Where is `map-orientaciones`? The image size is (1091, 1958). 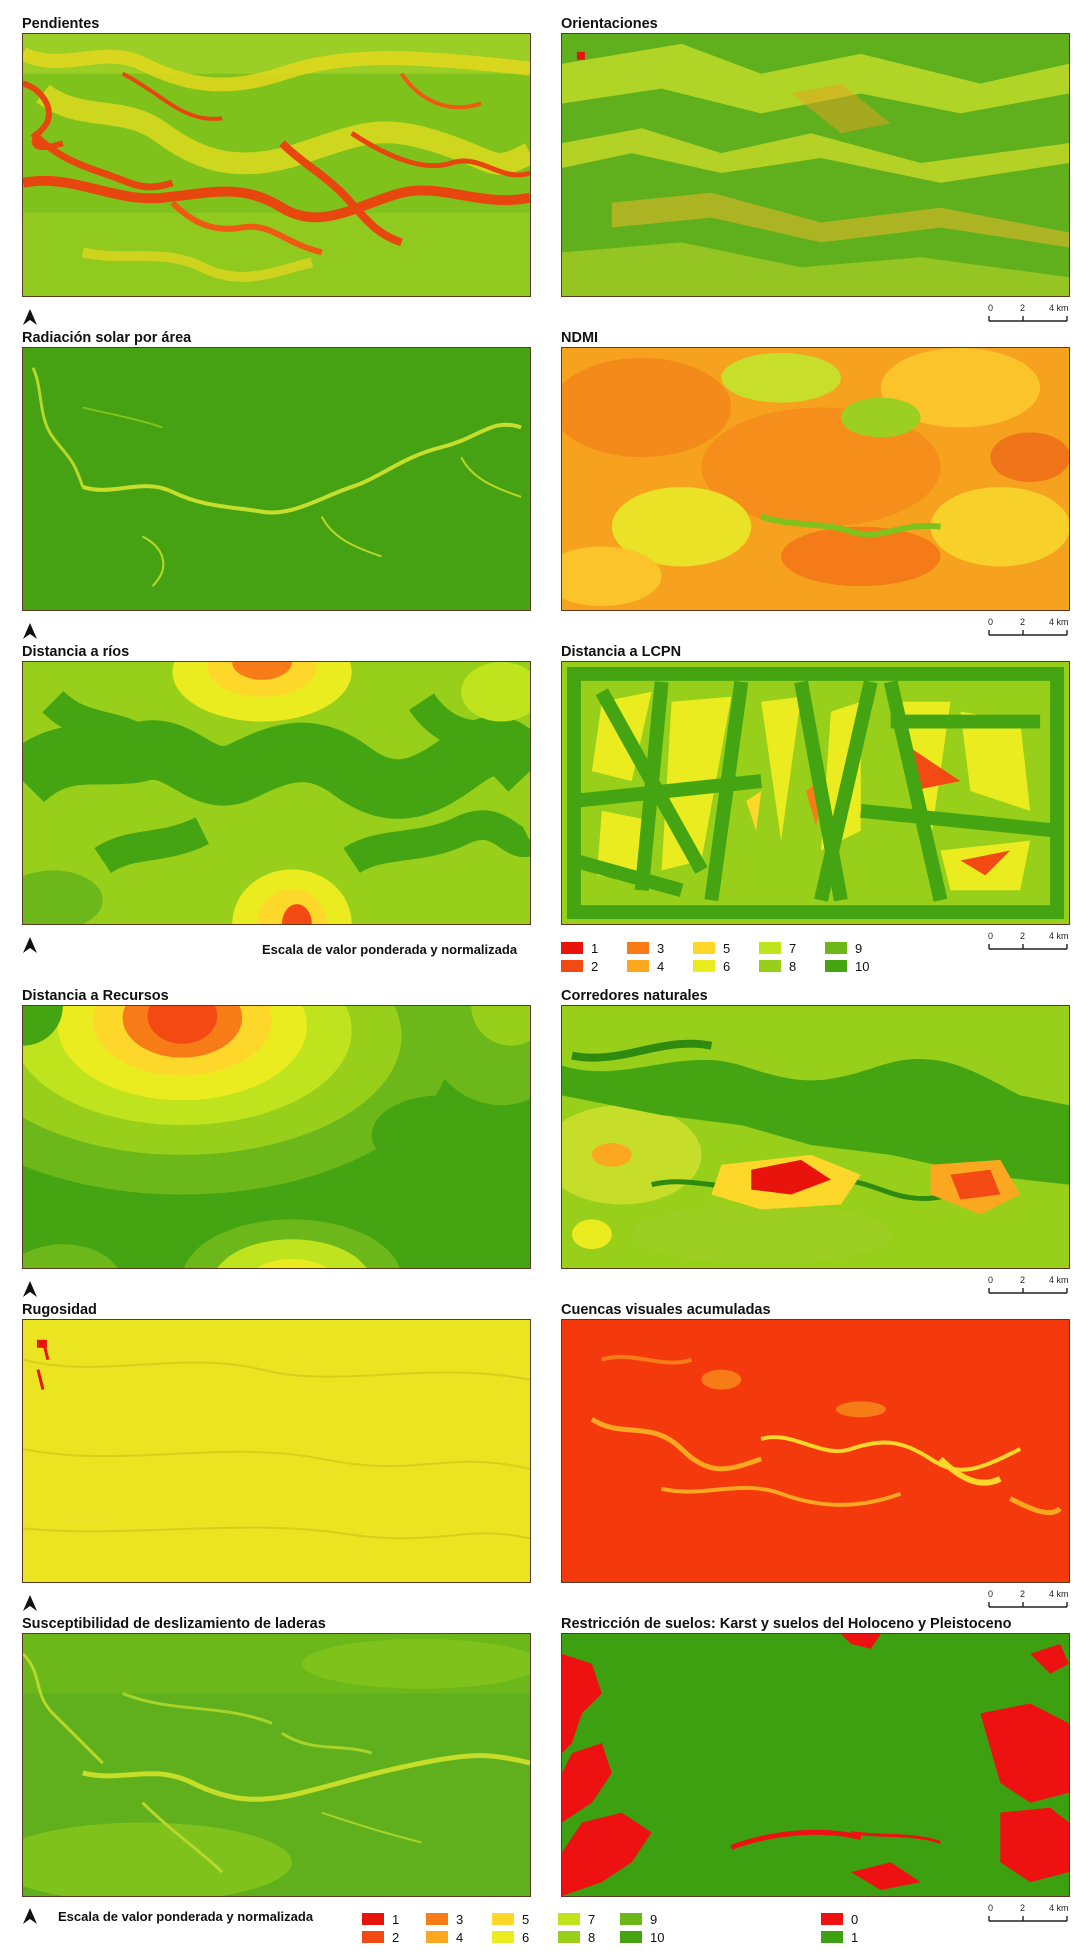
map-orientaciones is located at coordinates (815, 165).